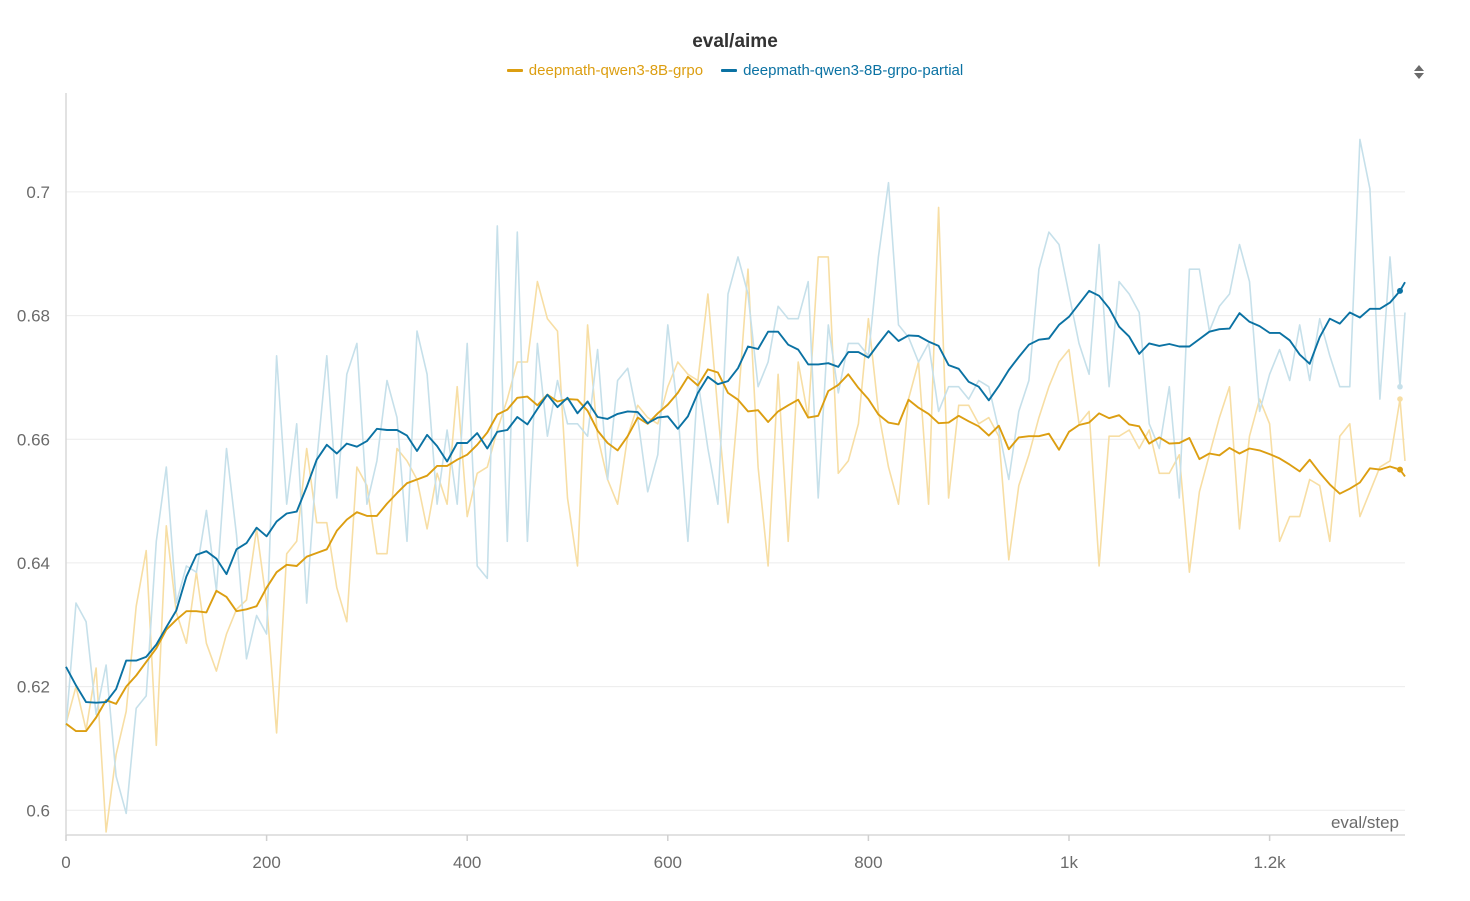  What do you see at coordinates (729, 70) in the screenshot?
I see `legend-swatch-grpo-partial` at bounding box center [729, 70].